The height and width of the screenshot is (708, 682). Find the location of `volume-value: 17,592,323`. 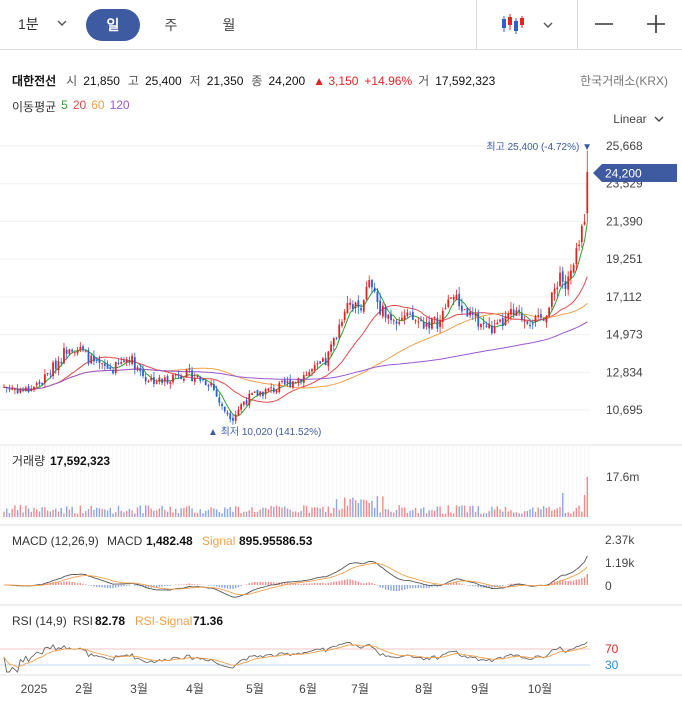

volume-value: 17,592,323 is located at coordinates (465, 81).